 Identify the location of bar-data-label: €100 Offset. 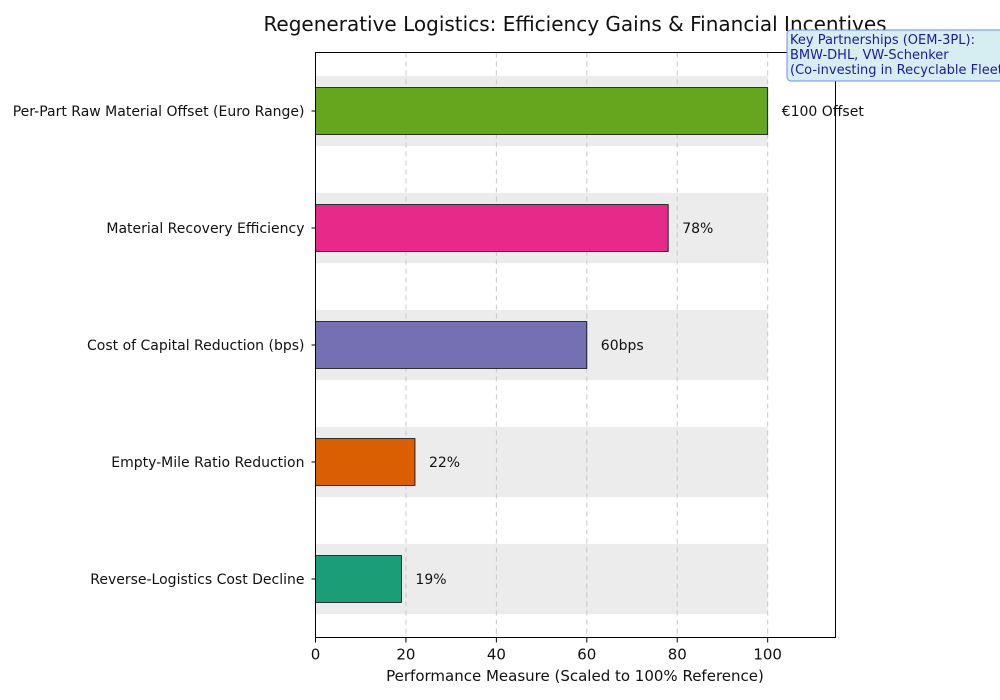
(823, 112).